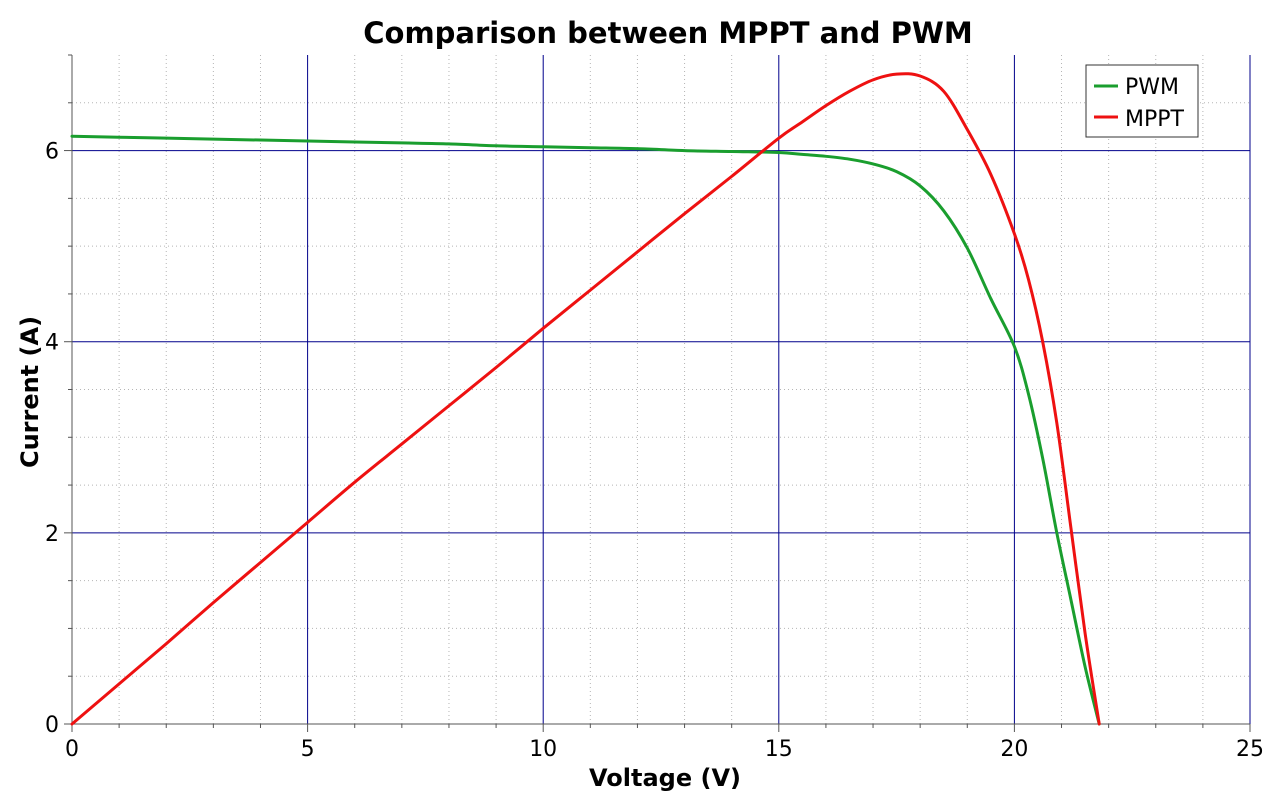 The height and width of the screenshot is (805, 1280). I want to click on chart-title: Comparison between MPPT and PWM, so click(668, 33).